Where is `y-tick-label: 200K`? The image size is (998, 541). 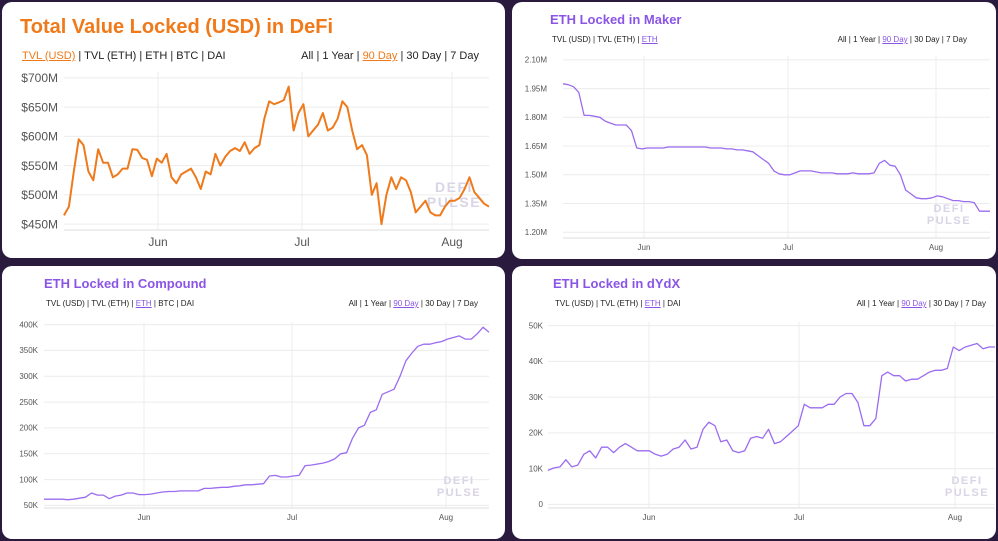
y-tick-label: 200K is located at coordinates (28, 428).